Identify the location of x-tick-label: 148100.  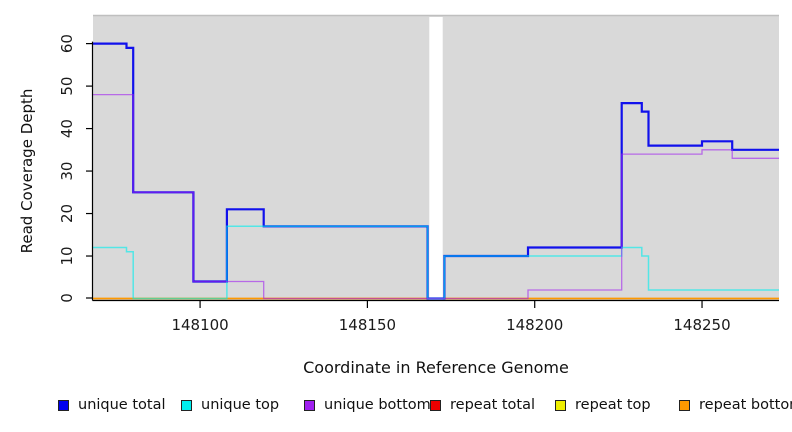
(199, 325).